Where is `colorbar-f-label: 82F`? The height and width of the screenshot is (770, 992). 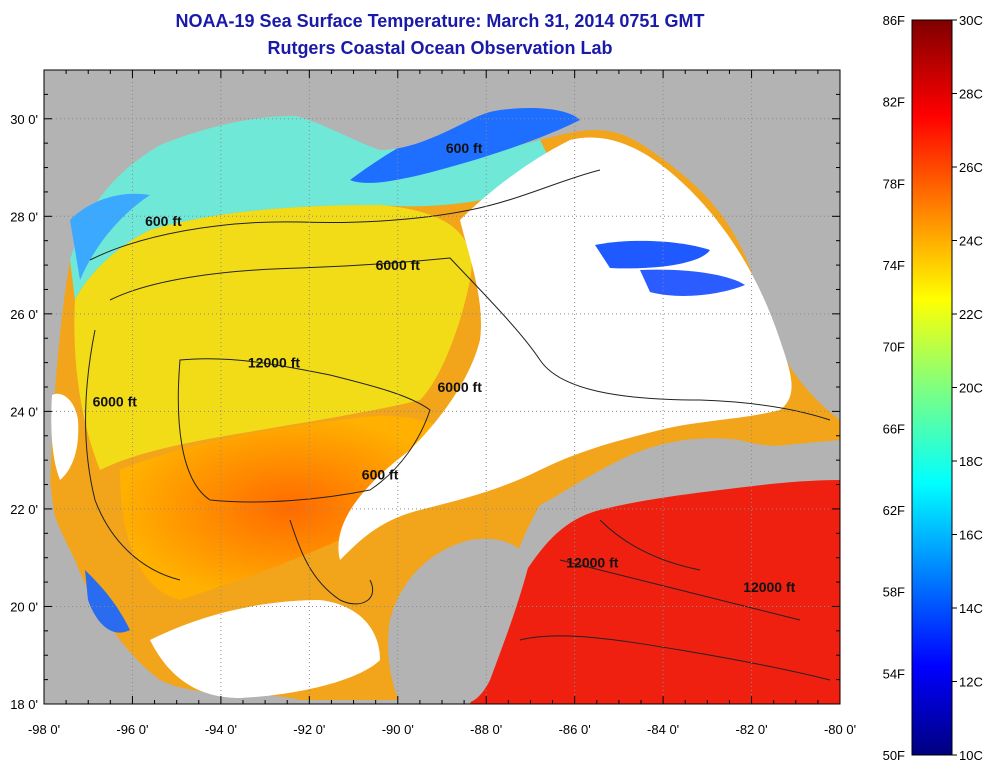 colorbar-f-label: 82F is located at coordinates (894, 102).